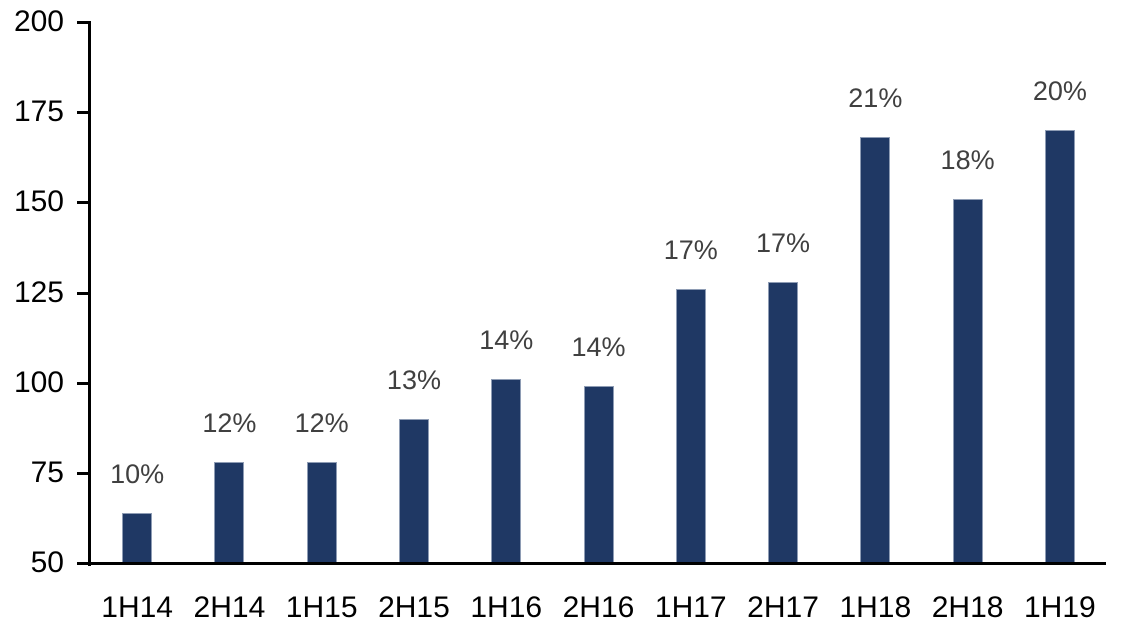  What do you see at coordinates (38, 202) in the screenshot?
I see `y-axis-tick-label: 150` at bounding box center [38, 202].